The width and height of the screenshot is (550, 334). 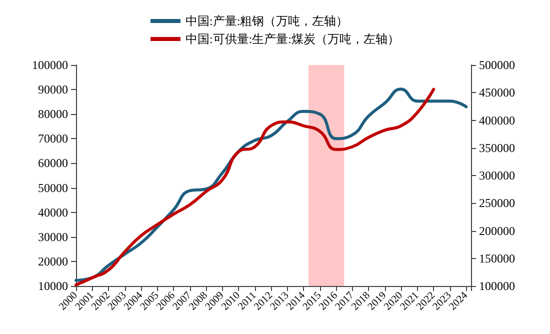 What do you see at coordinates (53, 163) in the screenshot?
I see `y-tick-label: 60000` at bounding box center [53, 163].